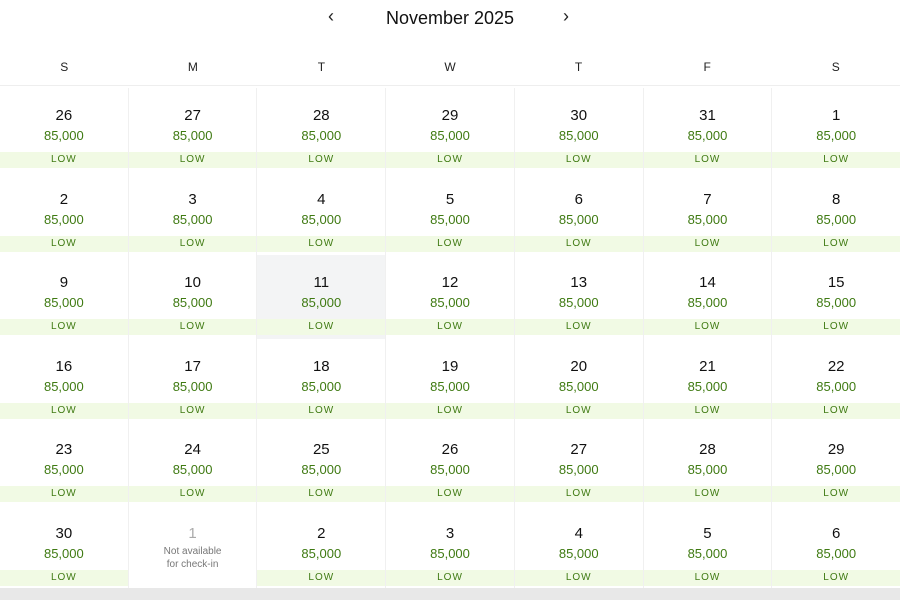 The width and height of the screenshot is (900, 600). What do you see at coordinates (64, 297) in the screenshot?
I see `calendar-day: 9 85,000 LOW` at bounding box center [64, 297].